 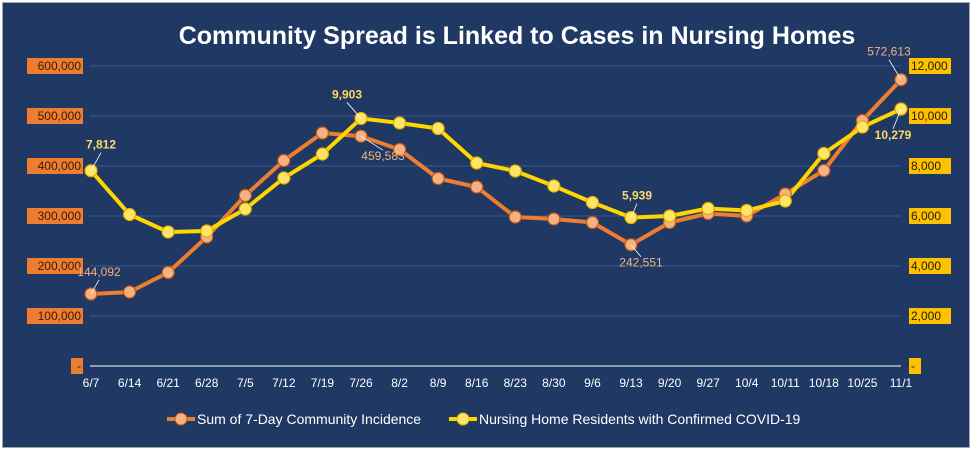 I want to click on right-tick: 6,000, so click(x=930, y=216).